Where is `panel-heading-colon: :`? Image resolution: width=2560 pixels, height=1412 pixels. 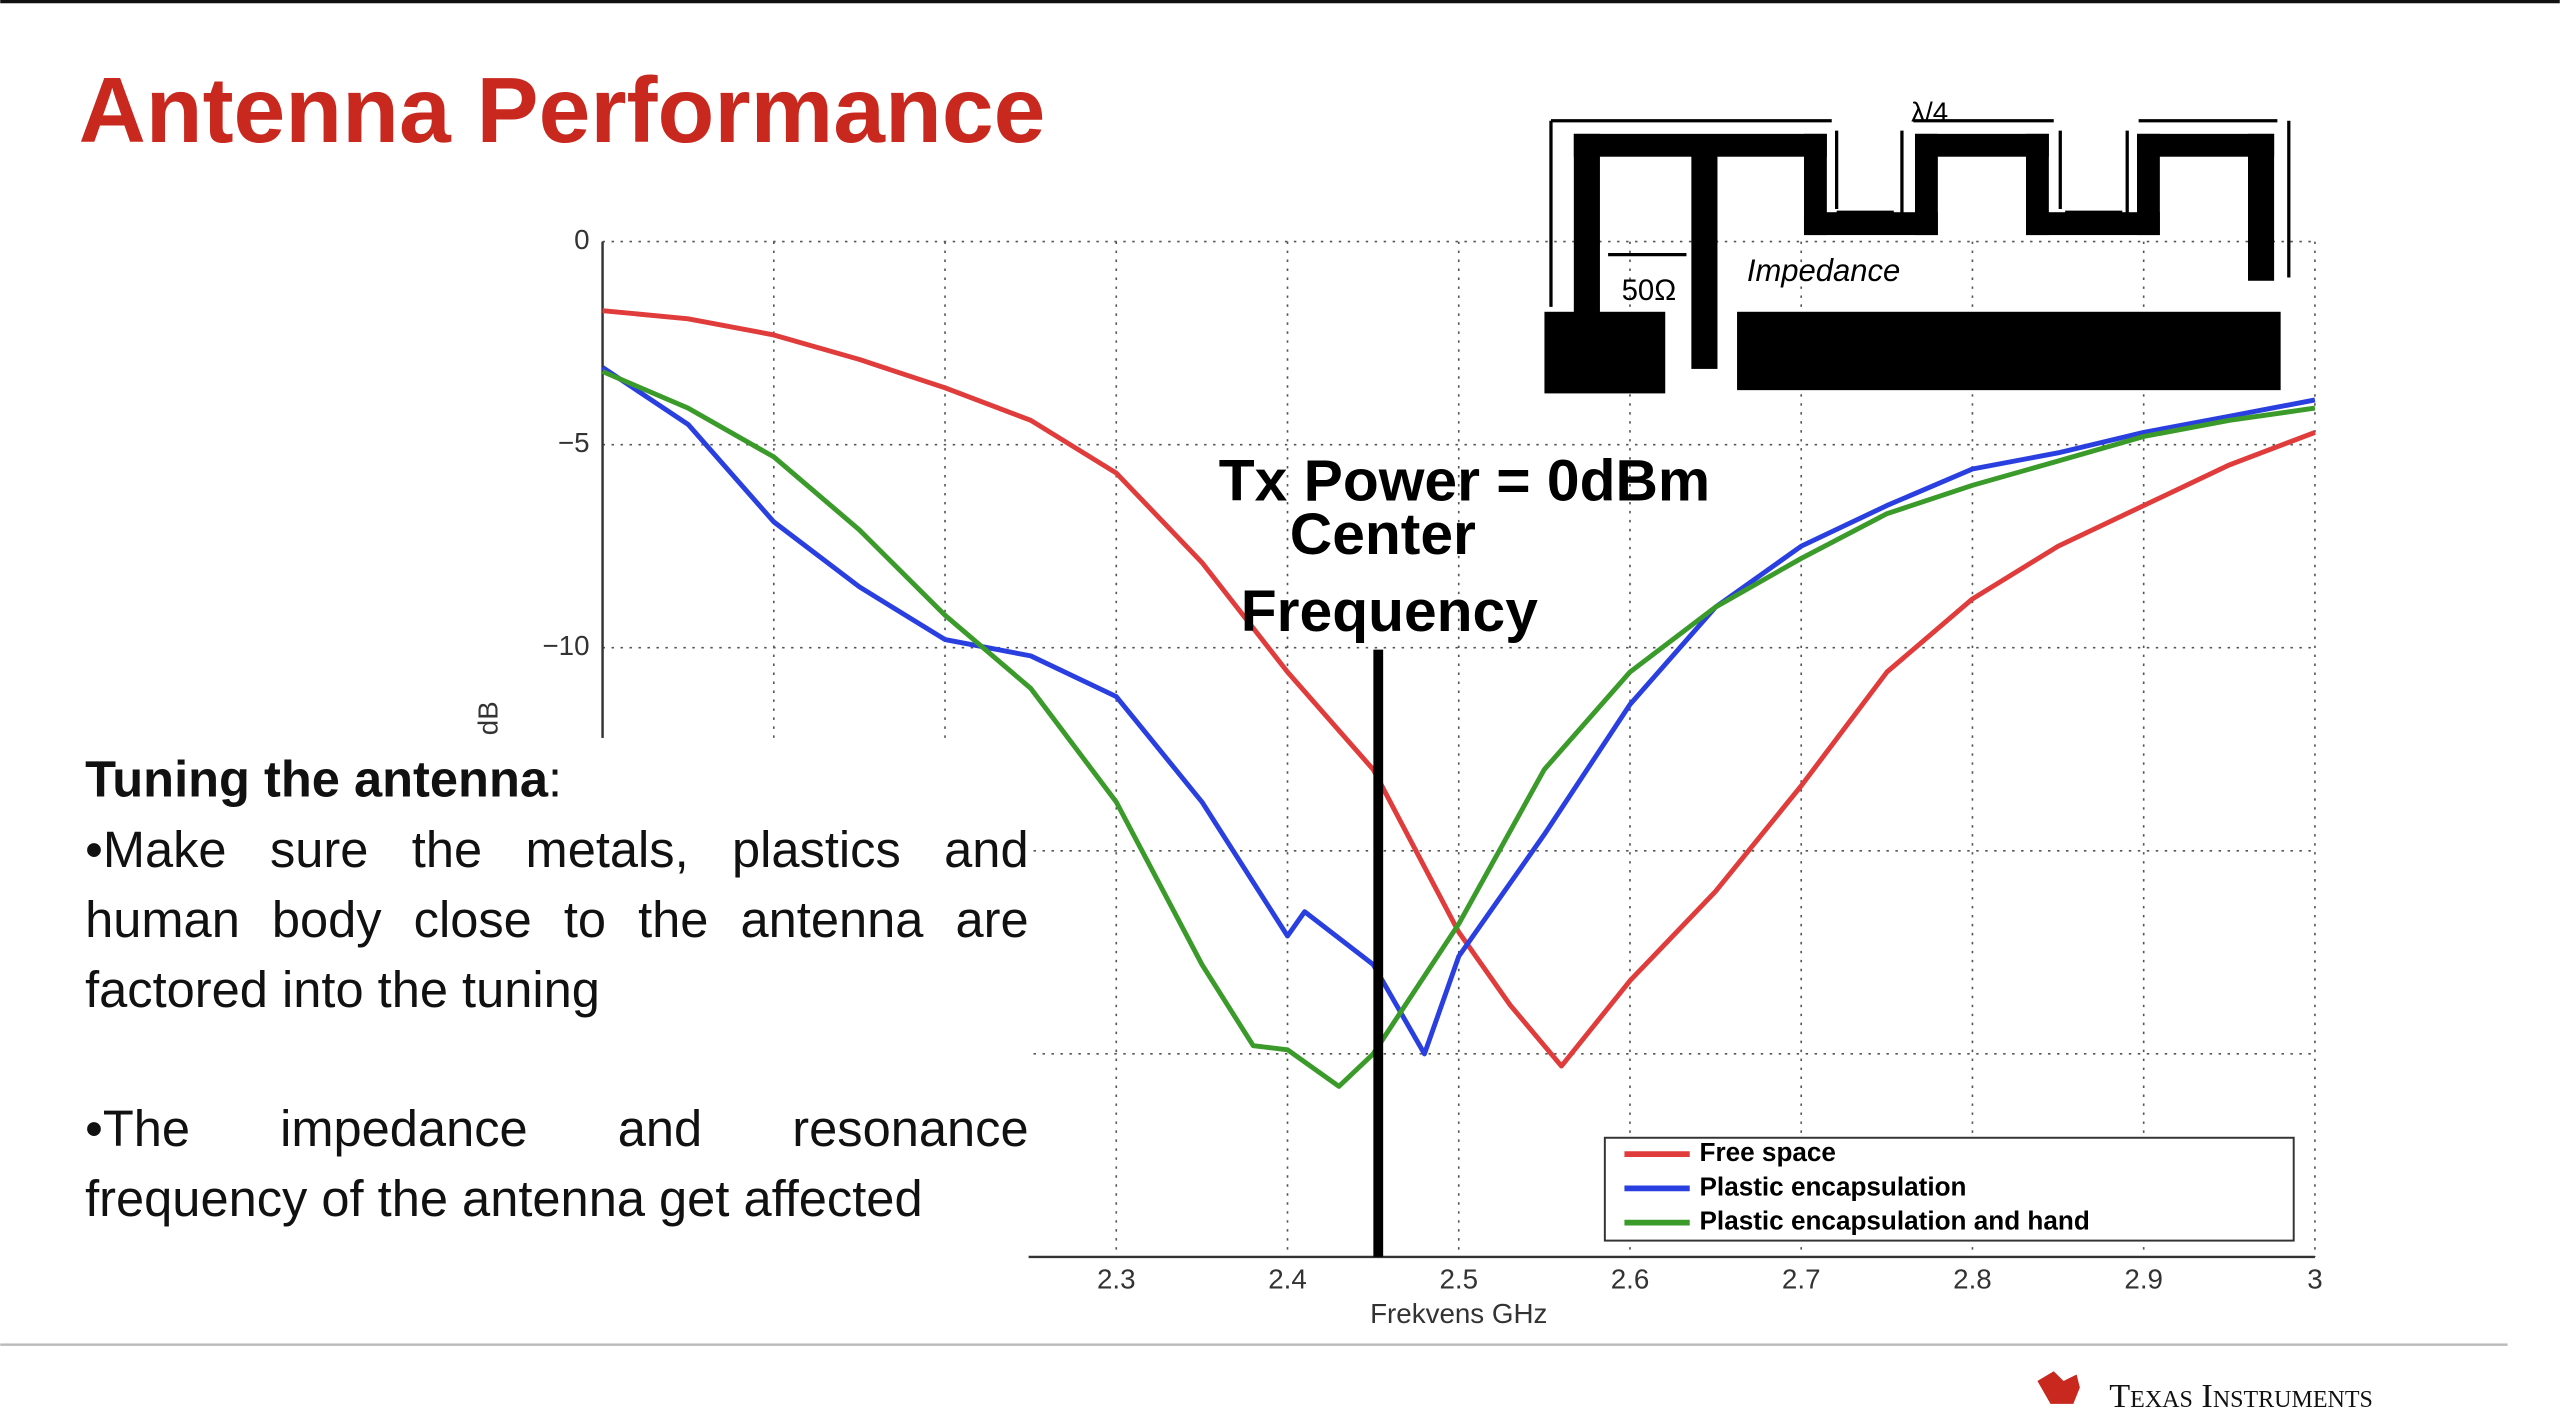
panel-heading-colon: : is located at coordinates (555, 779).